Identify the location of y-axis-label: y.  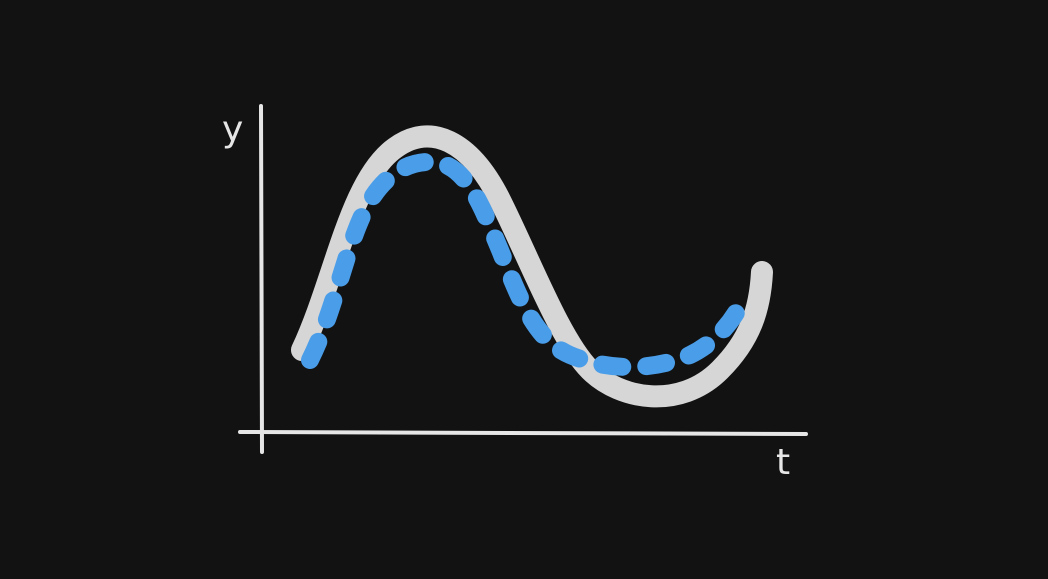
(232, 129).